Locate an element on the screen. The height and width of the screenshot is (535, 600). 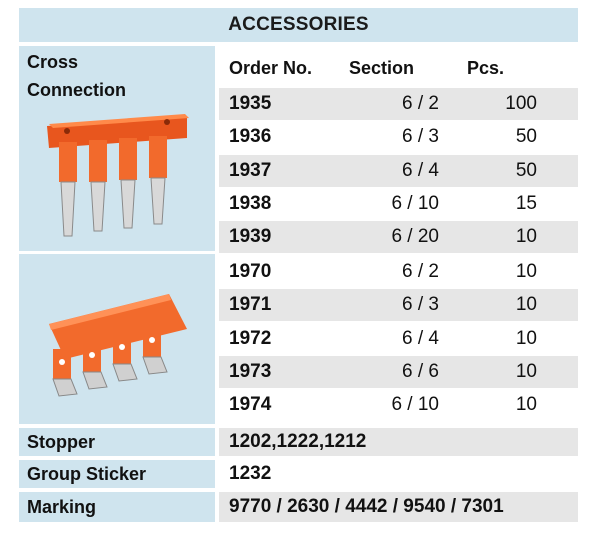
stopper-label-cell: Stopper is located at coordinates (117, 442).